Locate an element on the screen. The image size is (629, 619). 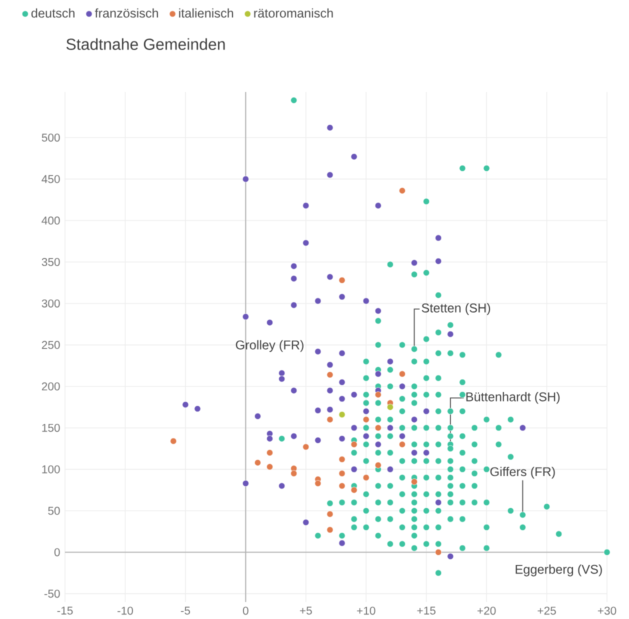
legend-label: rätoromanisch is located at coordinates (293, 13).